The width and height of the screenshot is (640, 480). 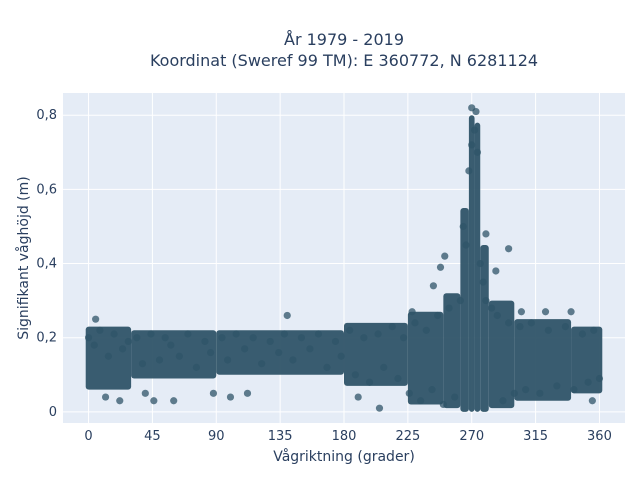 What do you see at coordinates (347, 436) in the screenshot?
I see `x-axis-ticks: 0 45 90 135 180 225 270 315 360` at bounding box center [347, 436].